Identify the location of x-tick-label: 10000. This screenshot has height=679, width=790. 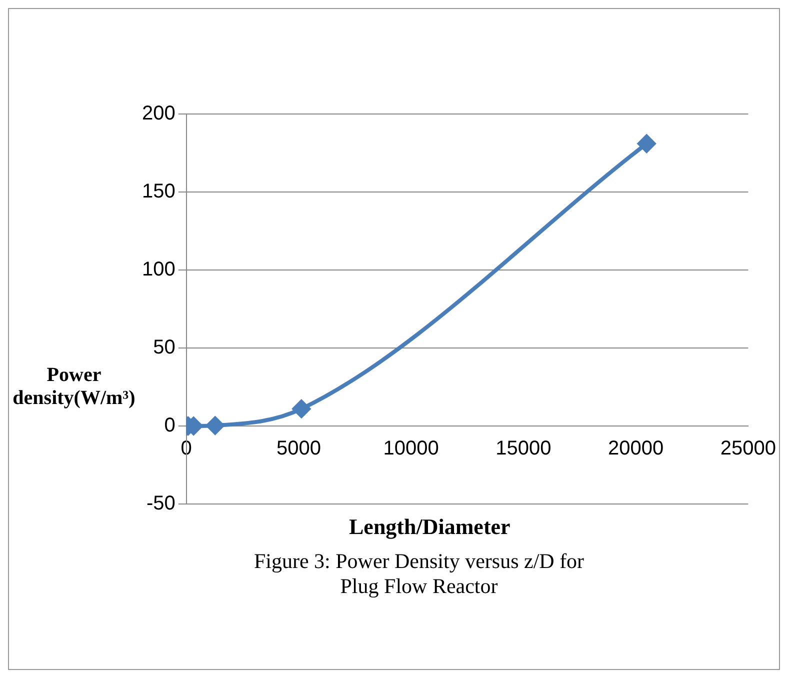
(411, 449).